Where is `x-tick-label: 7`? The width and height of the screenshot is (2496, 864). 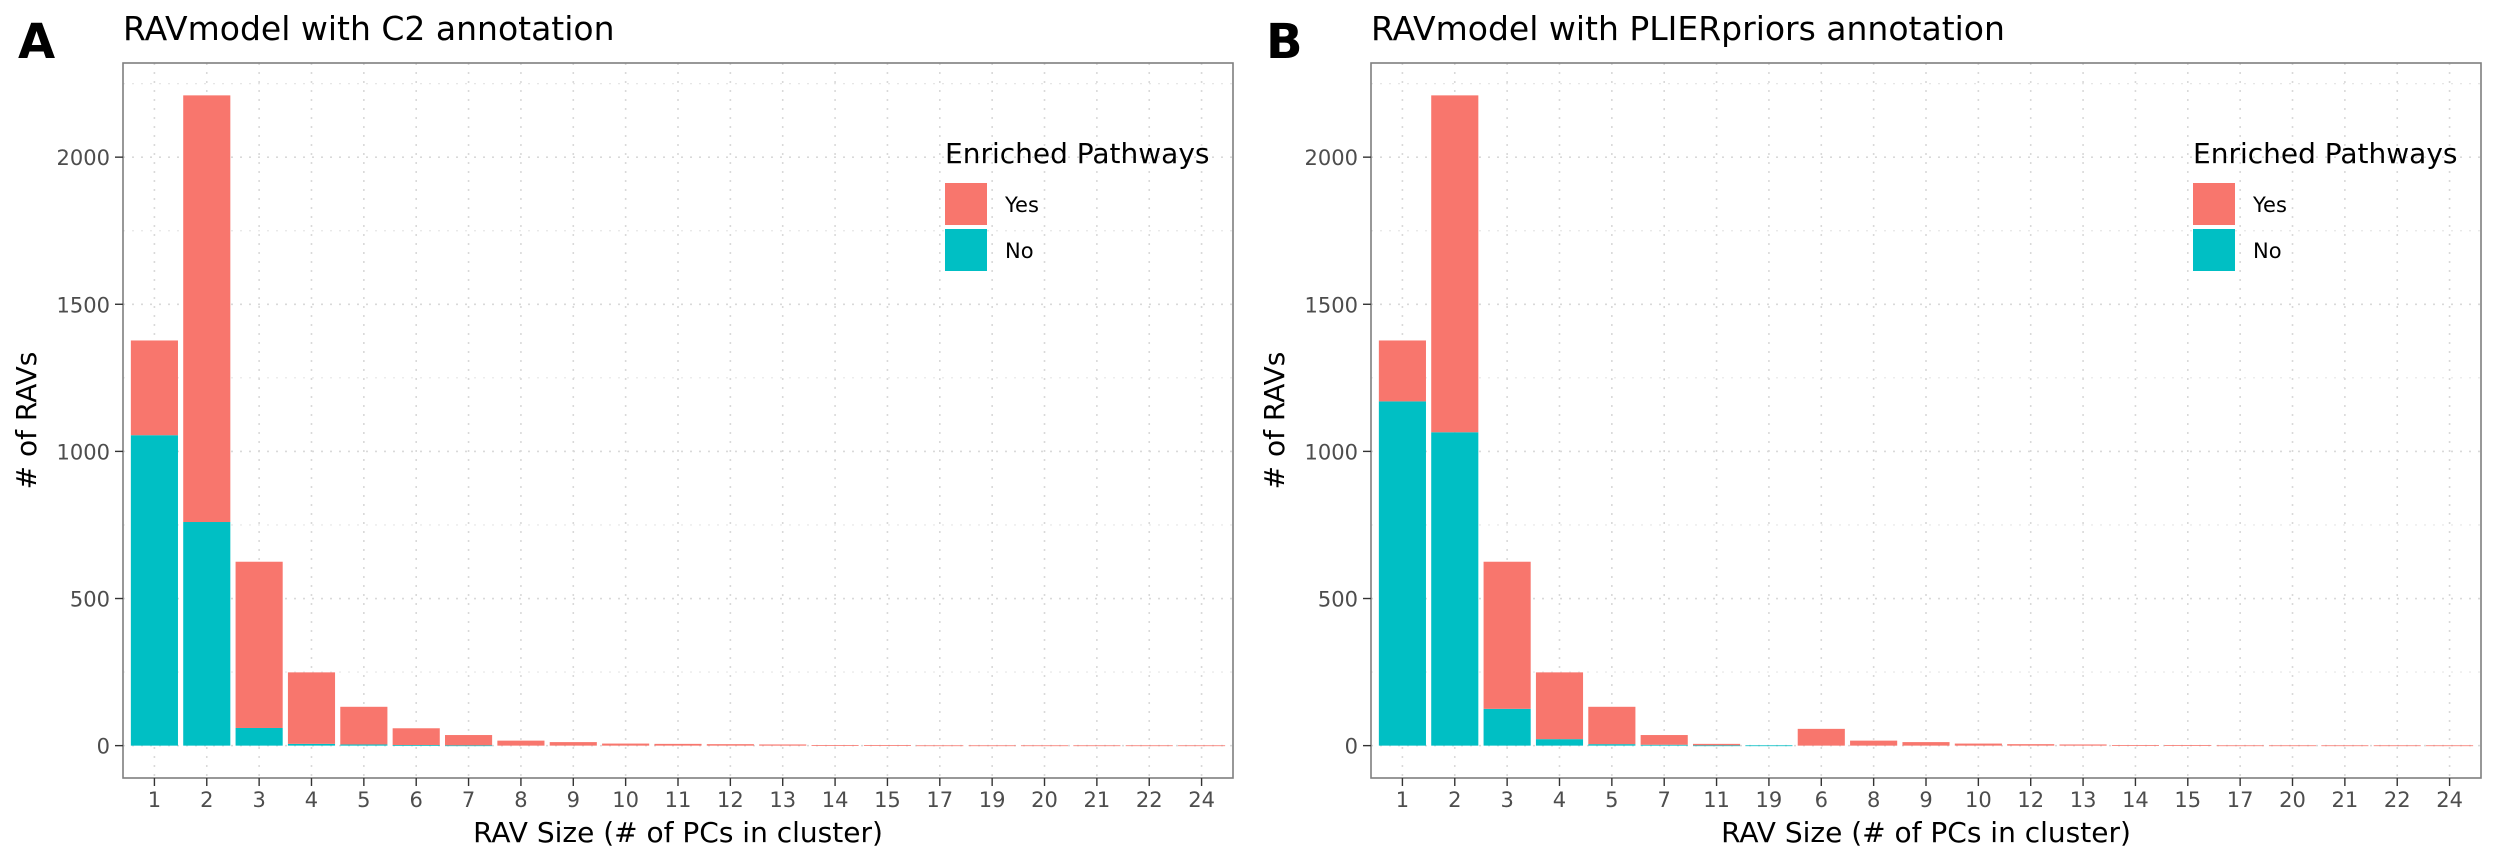 x-tick-label: 7 is located at coordinates (1664, 800).